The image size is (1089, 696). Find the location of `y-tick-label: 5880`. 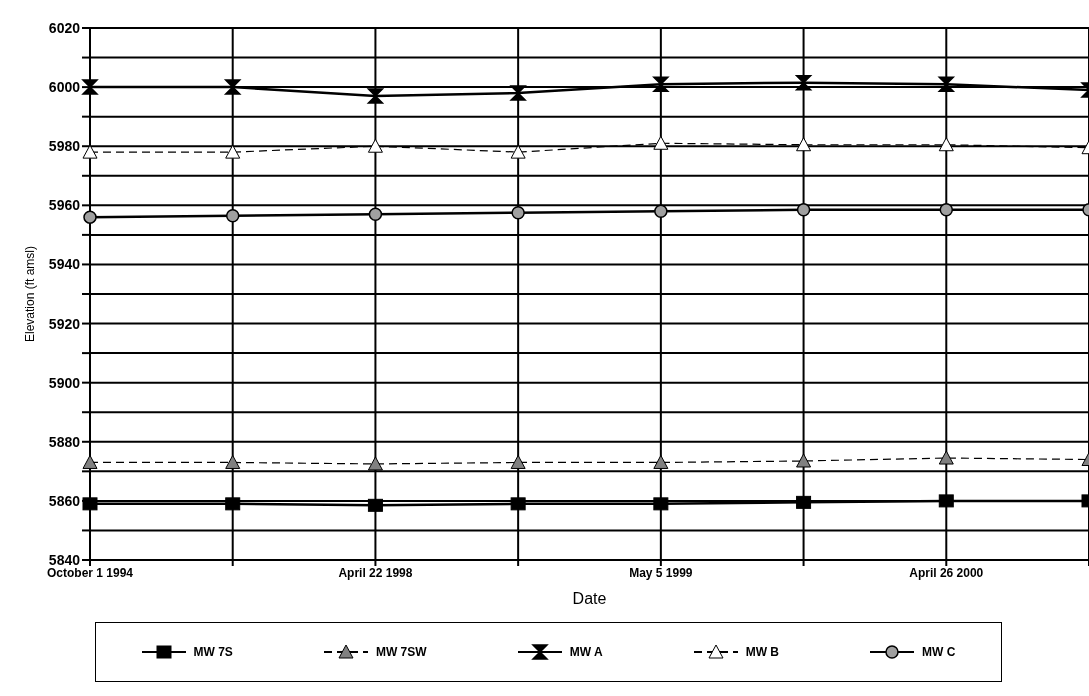

y-tick-label: 5880 is located at coordinates (64, 441).